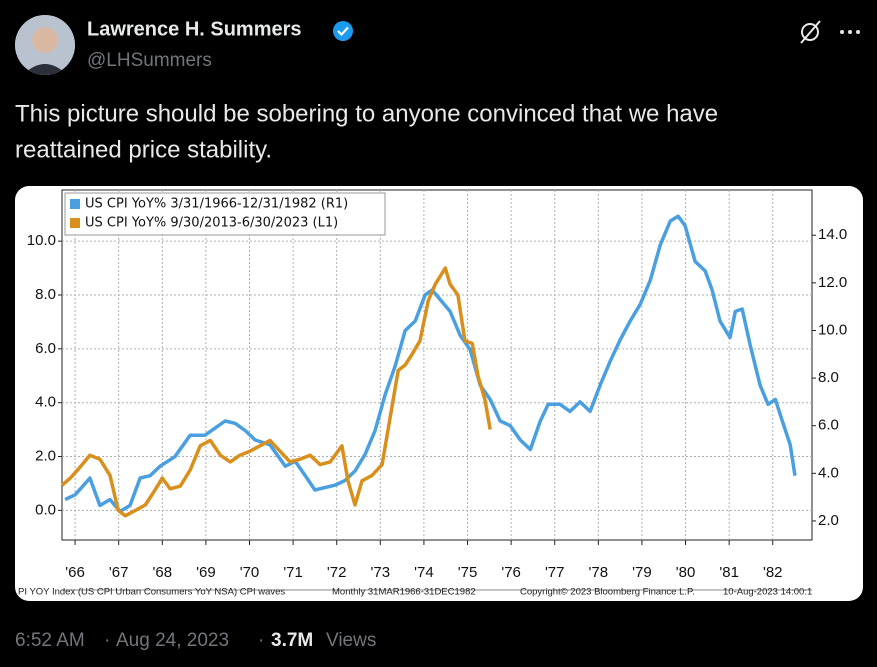  What do you see at coordinates (810, 32) in the screenshot?
I see `grok-icon` at bounding box center [810, 32].